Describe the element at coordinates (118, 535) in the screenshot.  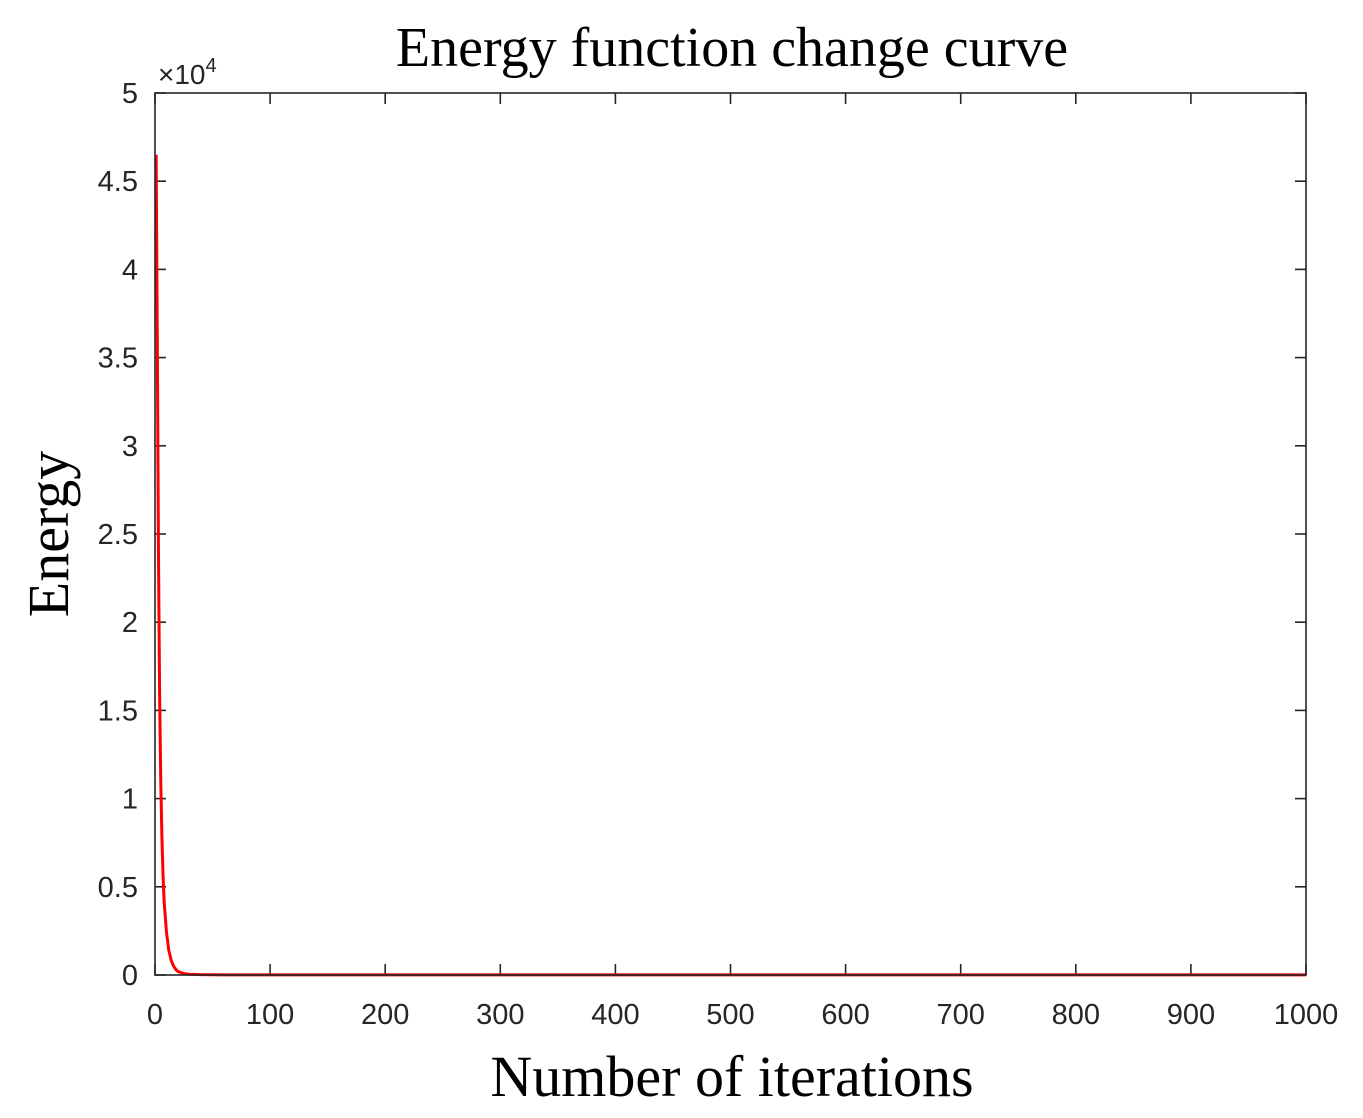
I see `y-tick-label: 2.5` at that location.